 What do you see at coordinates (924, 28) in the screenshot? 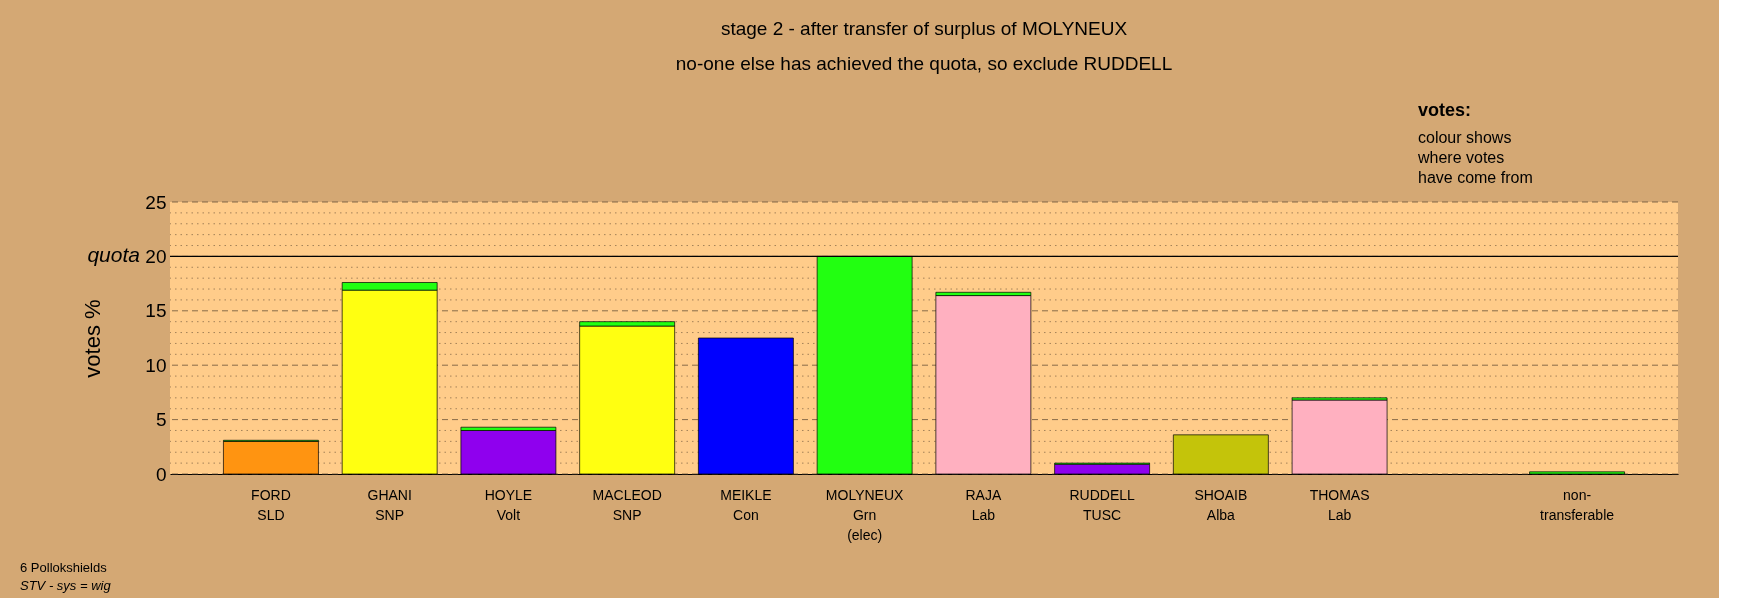
I see `chart-title: stage 2 - after transfer of surplus of MOLYNEUX` at bounding box center [924, 28].